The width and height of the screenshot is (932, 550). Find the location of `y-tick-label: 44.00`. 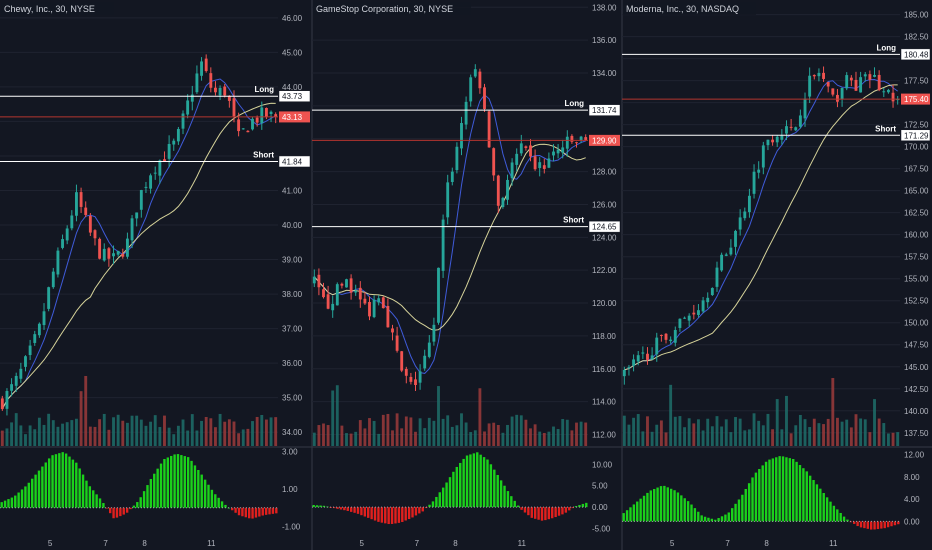

y-tick-label: 44.00 is located at coordinates (292, 87).